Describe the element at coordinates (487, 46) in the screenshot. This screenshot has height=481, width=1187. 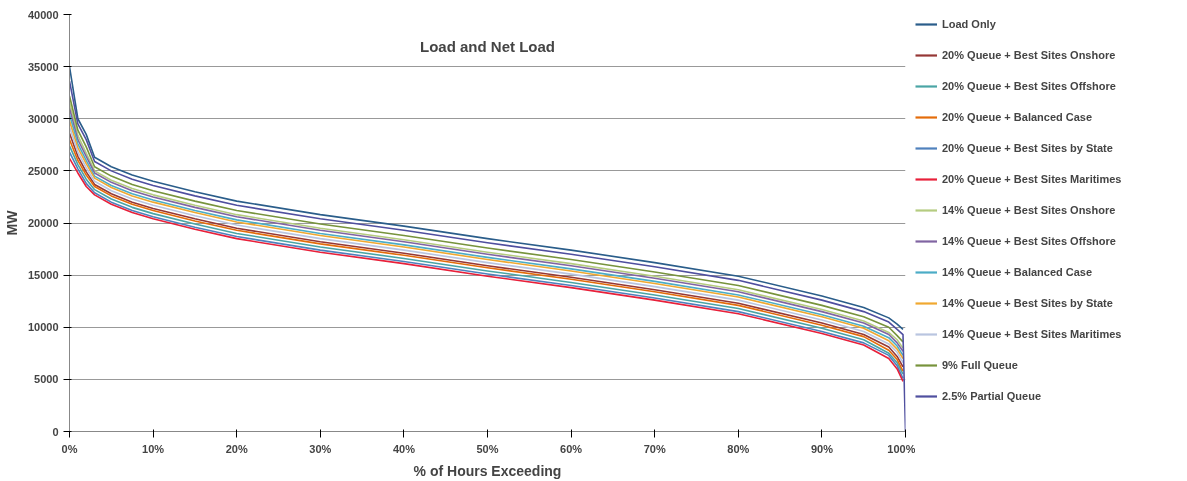
I see `text: Load and Net Load` at that location.